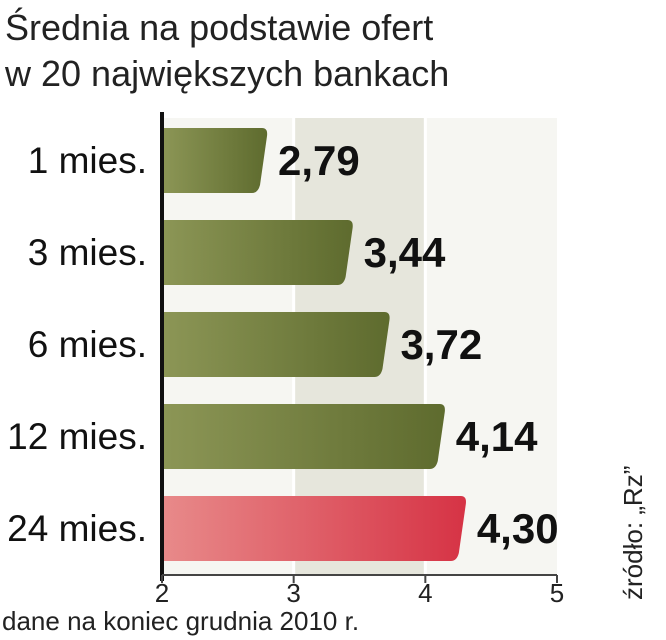  Describe the element at coordinates (303, 436) in the screenshot. I see `bar-12mies` at that location.